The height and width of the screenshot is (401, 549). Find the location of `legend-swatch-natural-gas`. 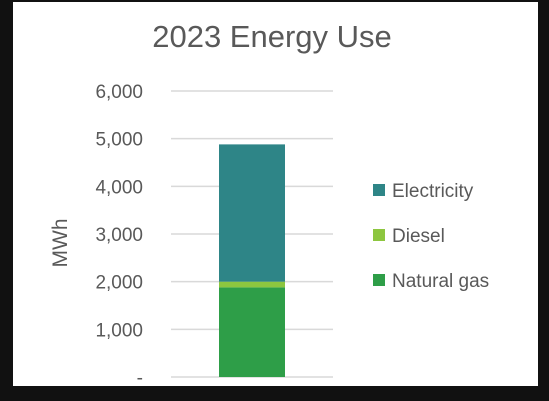

legend-swatch-natural-gas is located at coordinates (379, 280).